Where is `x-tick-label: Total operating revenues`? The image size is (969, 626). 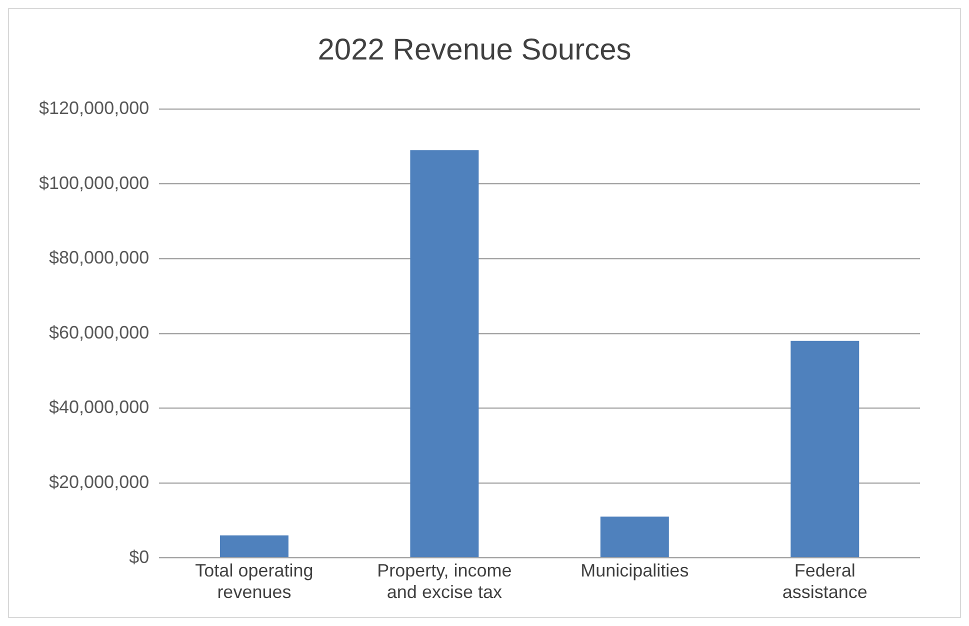 x-tick-label: Total operating revenues is located at coordinates (254, 581).